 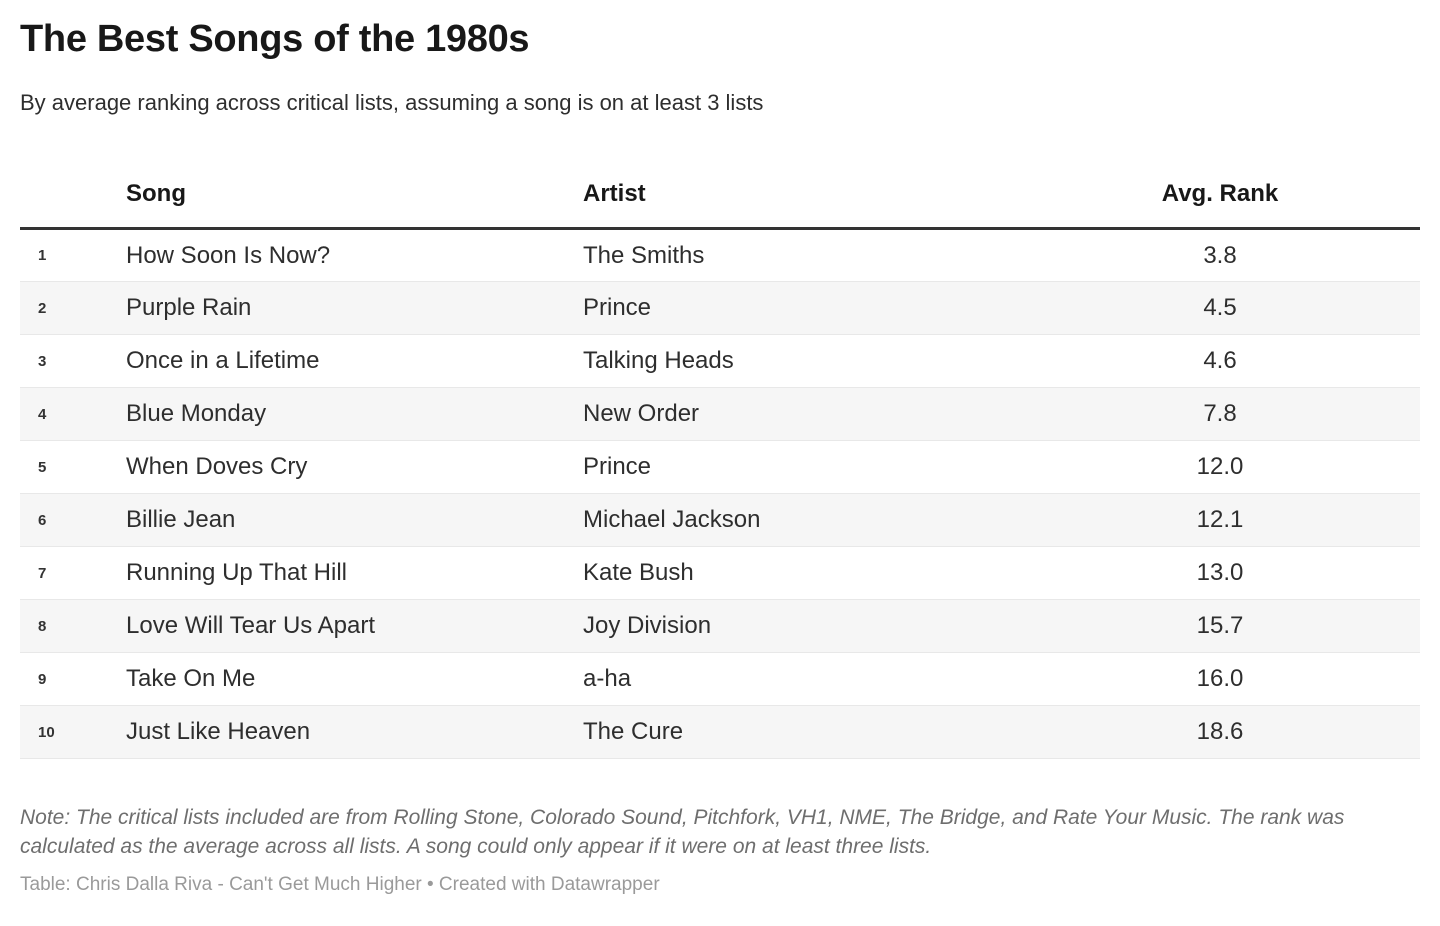 What do you see at coordinates (354, 573) in the screenshot?
I see `row-song: Running Up That Hill` at bounding box center [354, 573].